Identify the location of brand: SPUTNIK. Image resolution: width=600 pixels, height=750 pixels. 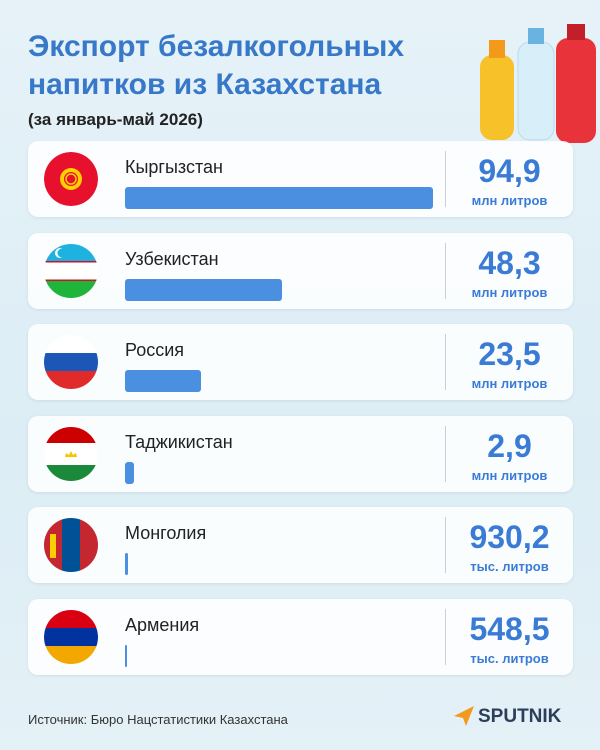
(520, 716).